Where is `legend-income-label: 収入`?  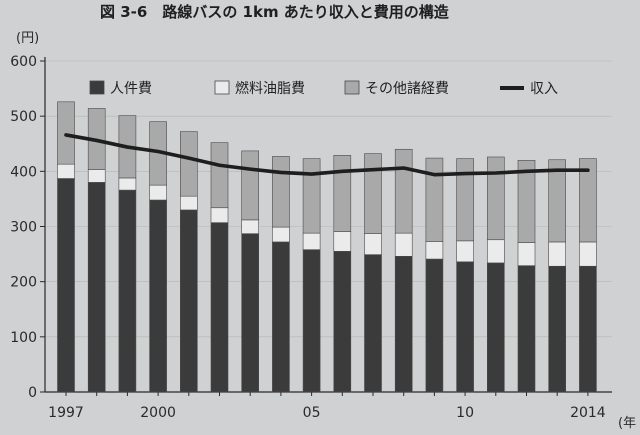
legend-income-label: 収入 is located at coordinates (544, 89).